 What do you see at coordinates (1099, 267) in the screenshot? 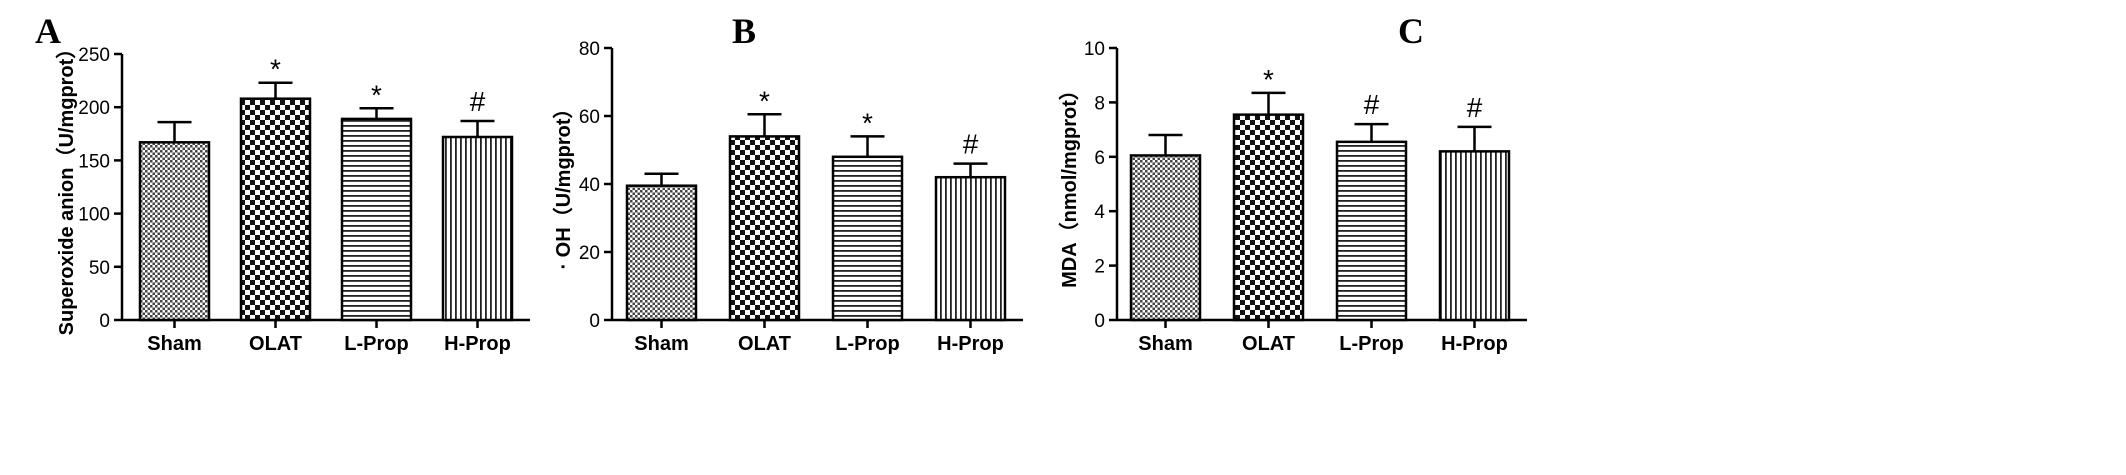
I see `y-tick-label: 2` at bounding box center [1099, 267].